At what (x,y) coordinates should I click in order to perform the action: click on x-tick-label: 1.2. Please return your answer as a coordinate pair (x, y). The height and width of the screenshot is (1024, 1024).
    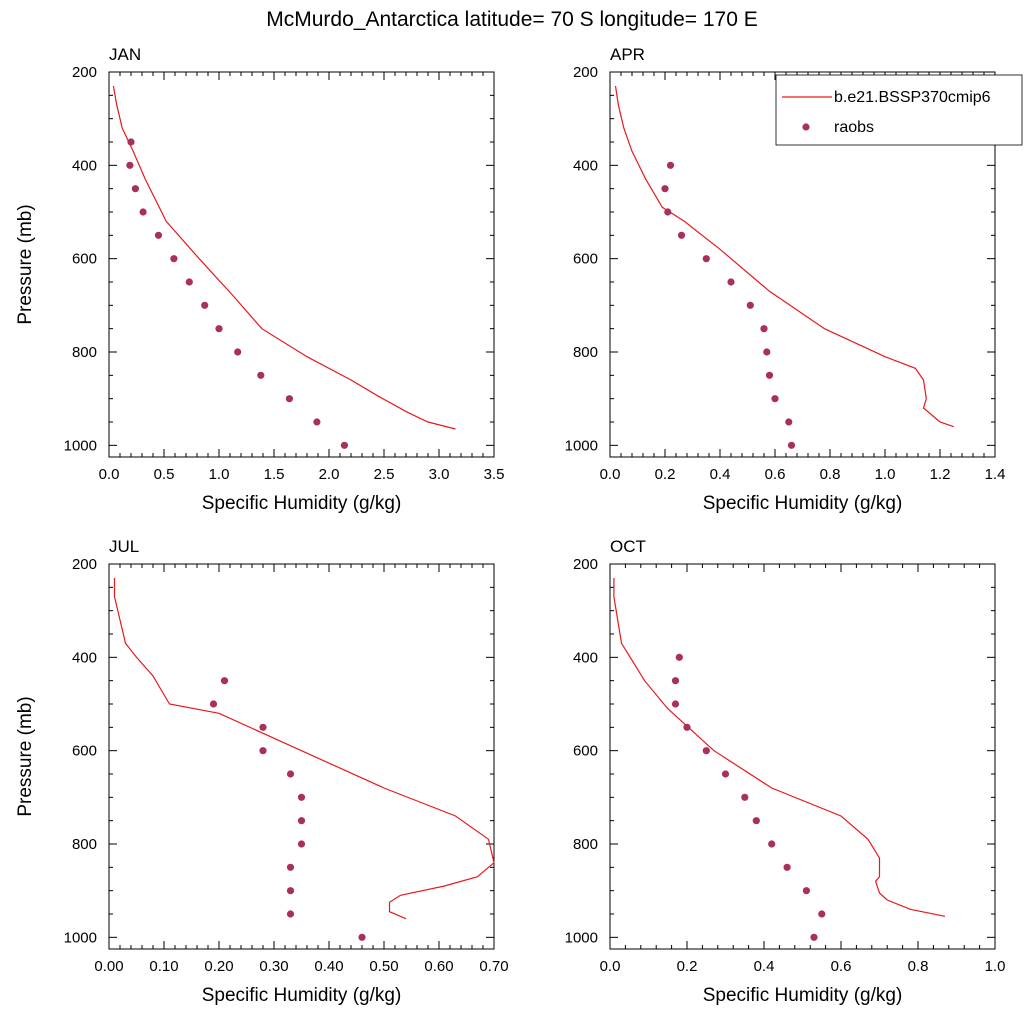
    Looking at the image, I should click on (940, 474).